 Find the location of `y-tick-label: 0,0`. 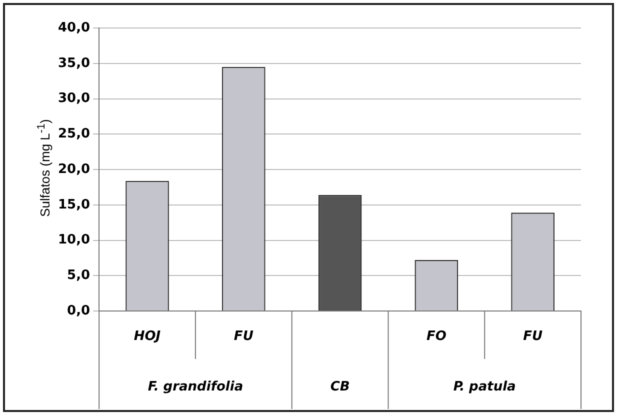

y-tick-label: 0,0 is located at coordinates (78, 310).